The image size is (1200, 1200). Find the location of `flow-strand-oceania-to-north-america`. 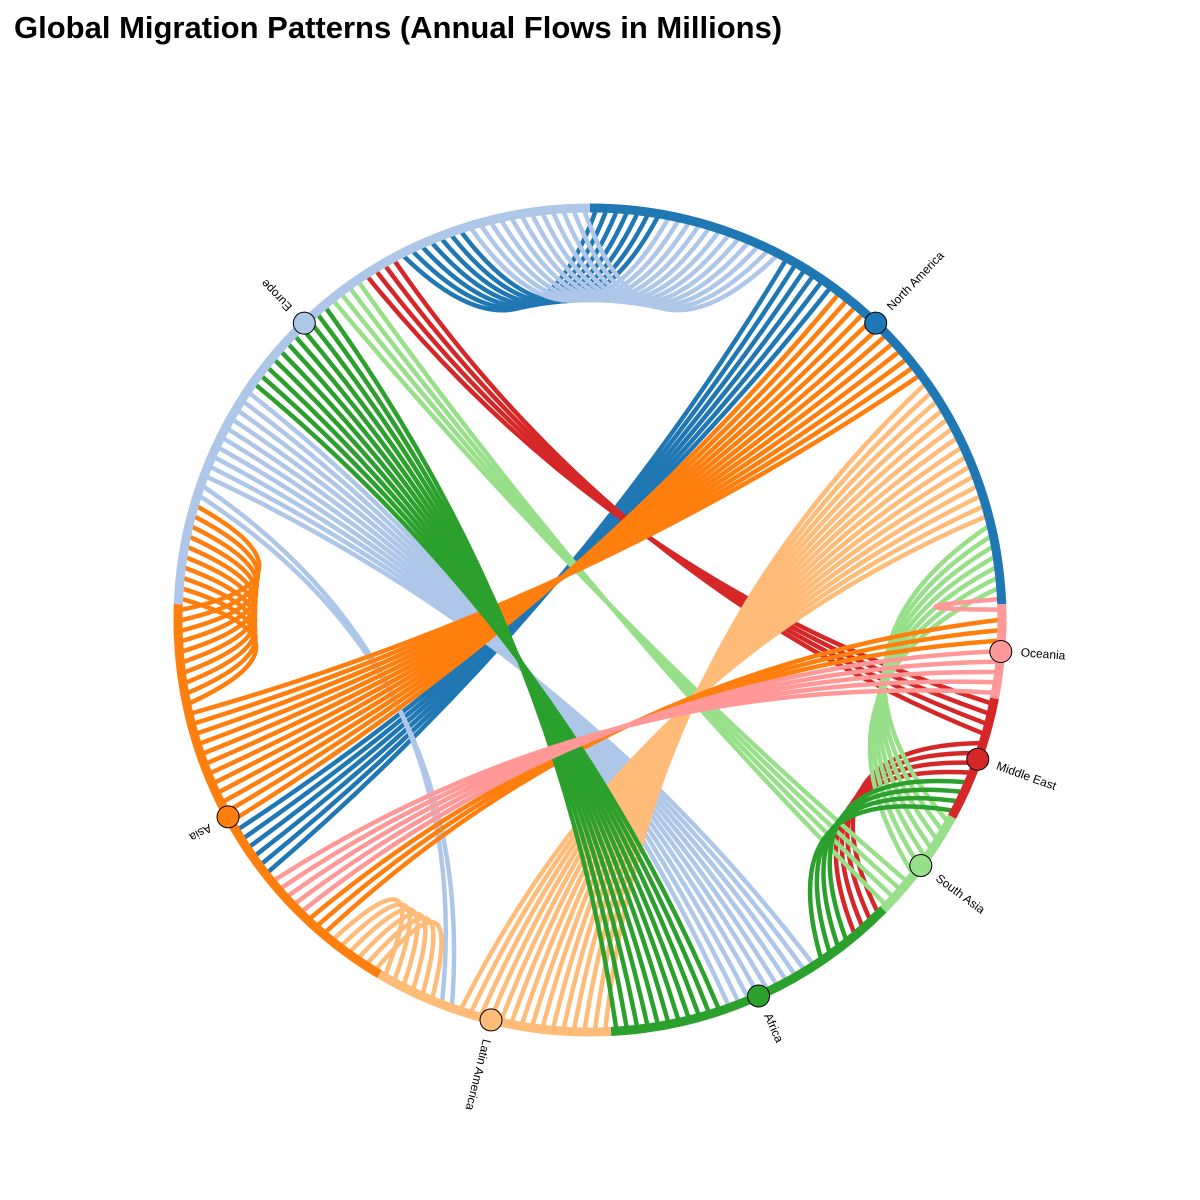

flow-strand-oceania-to-north-america is located at coordinates (965, 604).